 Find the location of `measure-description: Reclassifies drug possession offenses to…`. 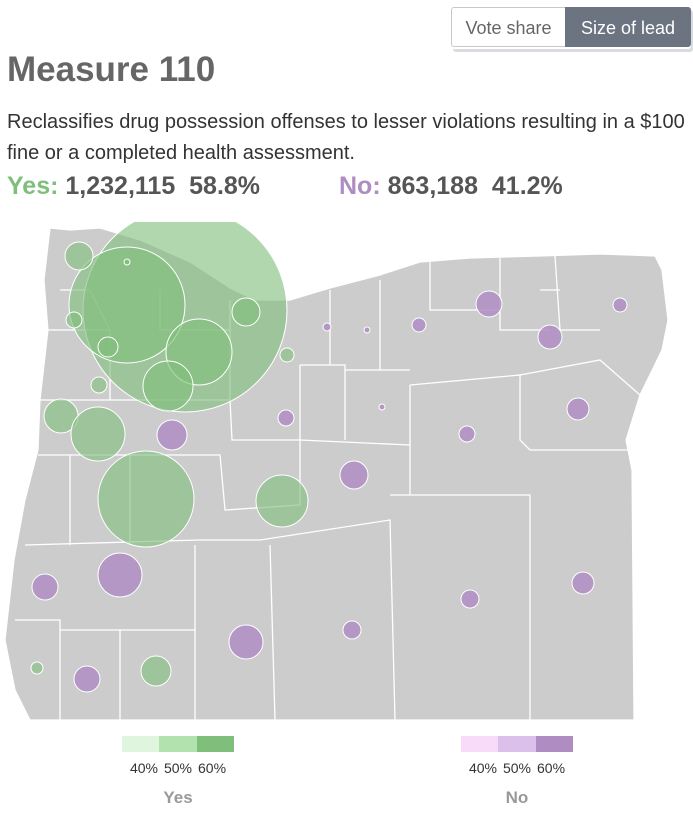

measure-description: Reclassifies drug possession offenses to… is located at coordinates (346, 137).